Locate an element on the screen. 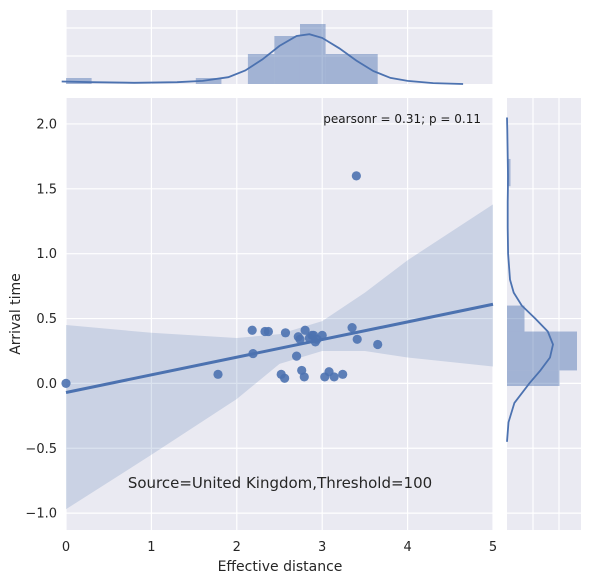 Image resolution: width=592 pixels, height=584 pixels. y-tick-labels: −1.0 −0.5 0.0 0.5 1.0 1.5 2.0 is located at coordinates (41, 319).